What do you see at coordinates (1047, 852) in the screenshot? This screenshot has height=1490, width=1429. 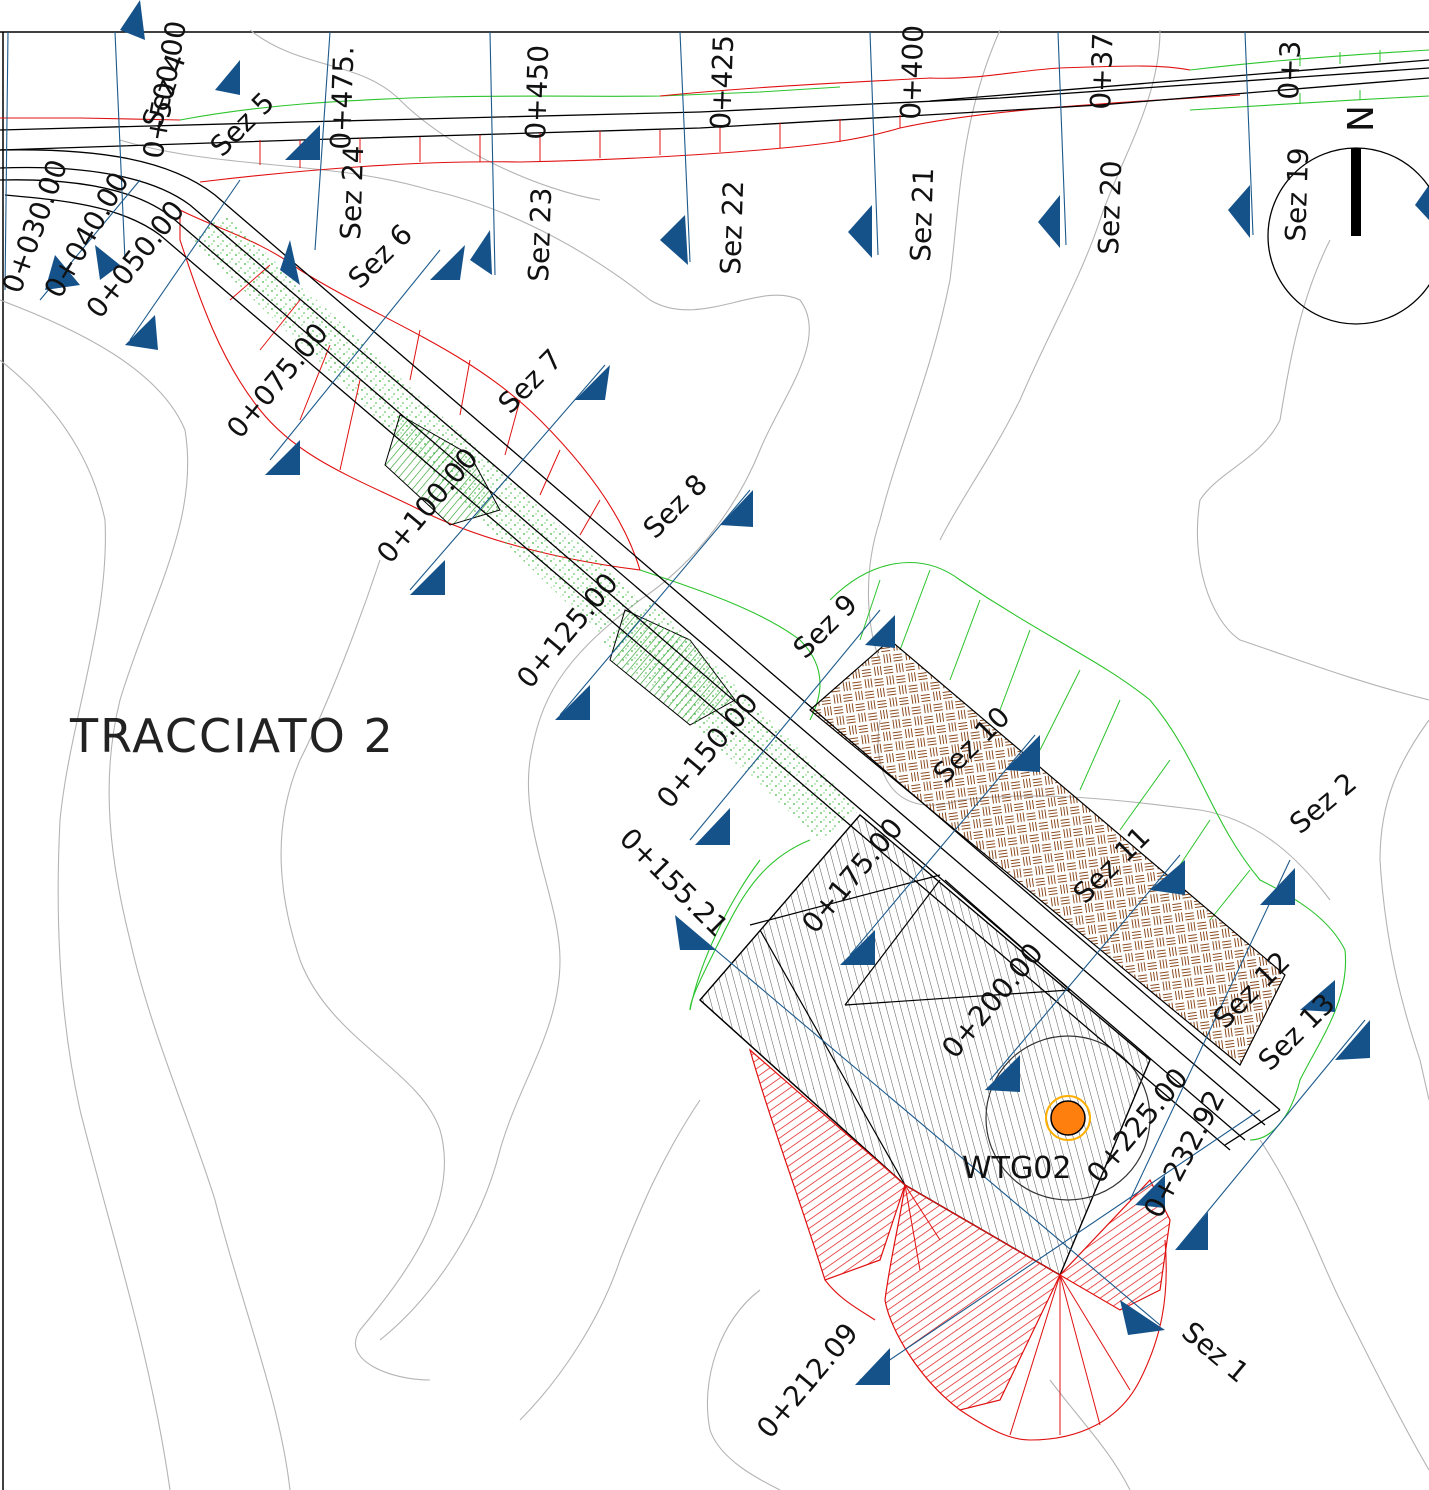 I see `paved-area` at bounding box center [1047, 852].